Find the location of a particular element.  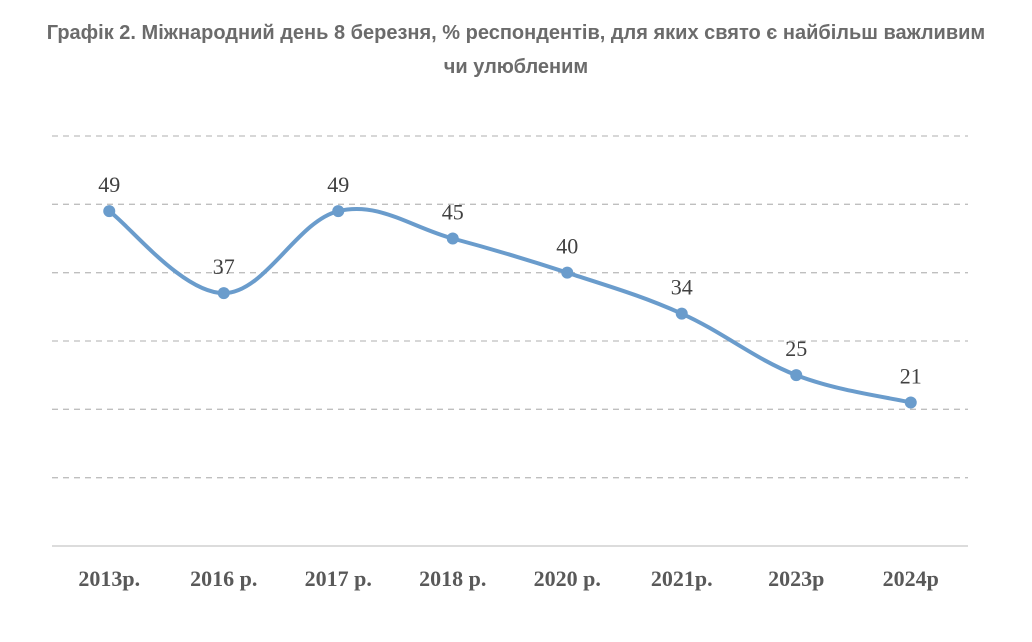

x-tick-label: 2017 р. is located at coordinates (338, 578).